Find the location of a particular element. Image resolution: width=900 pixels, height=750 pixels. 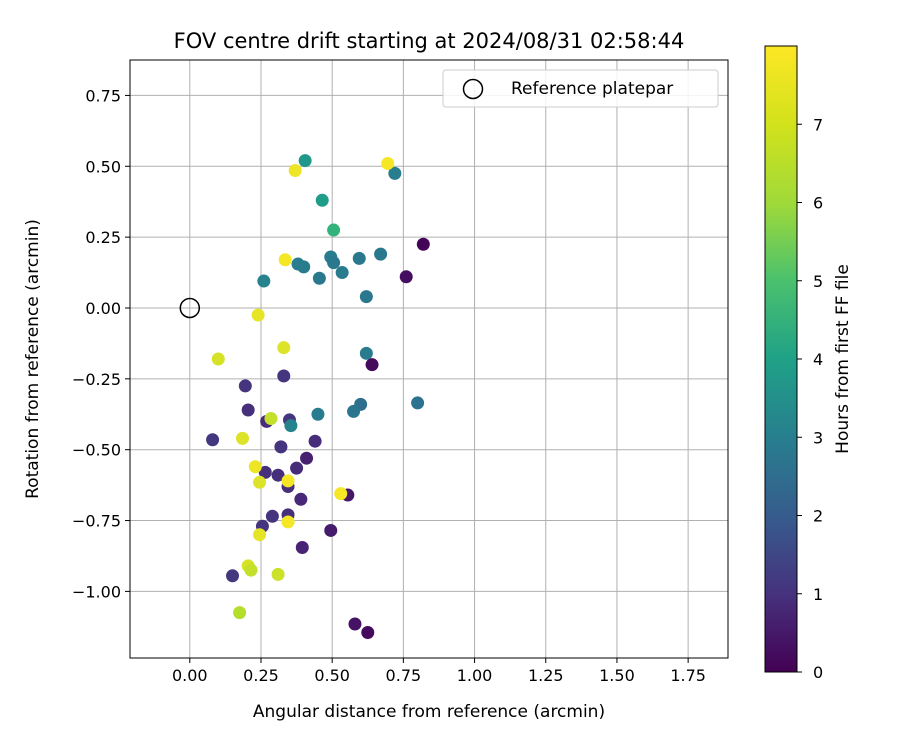

colorbar-tick-label: 5 is located at coordinates (818, 281).